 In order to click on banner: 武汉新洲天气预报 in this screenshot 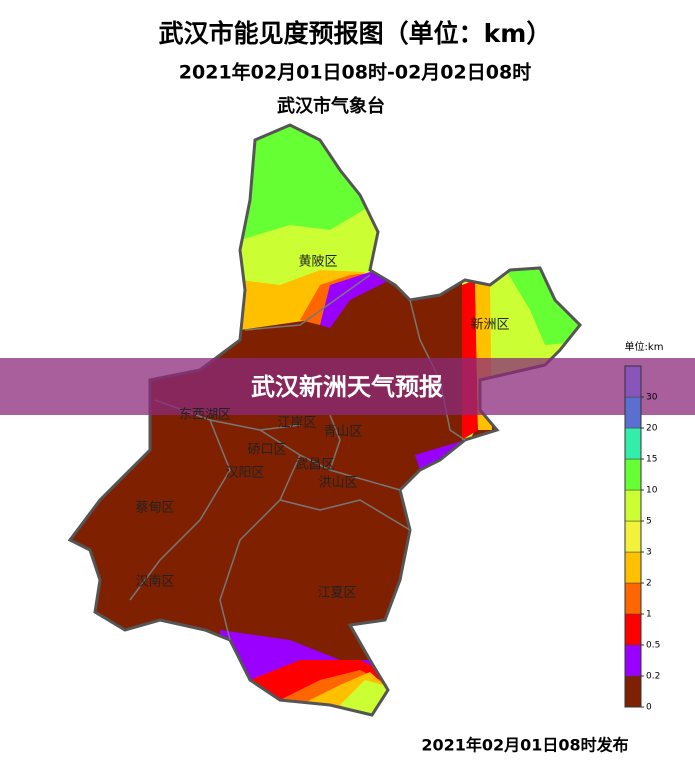, I will do `click(347, 386)`.